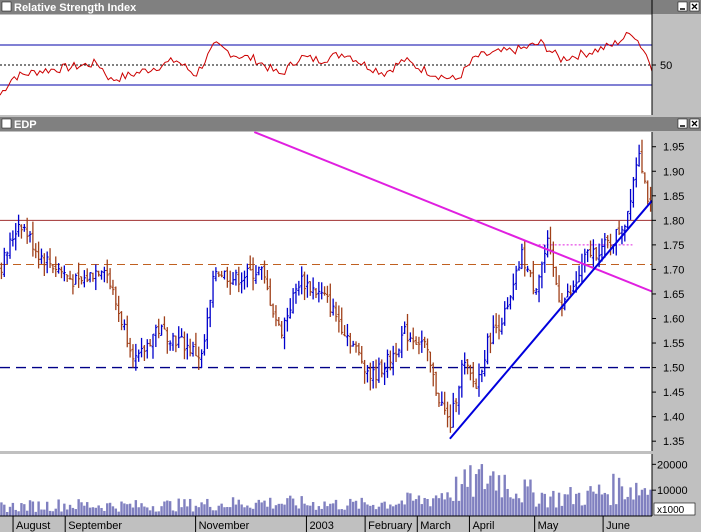 This screenshot has width=701, height=532. Describe the element at coordinates (224, 526) in the screenshot. I see `x-tick-label: November` at that location.